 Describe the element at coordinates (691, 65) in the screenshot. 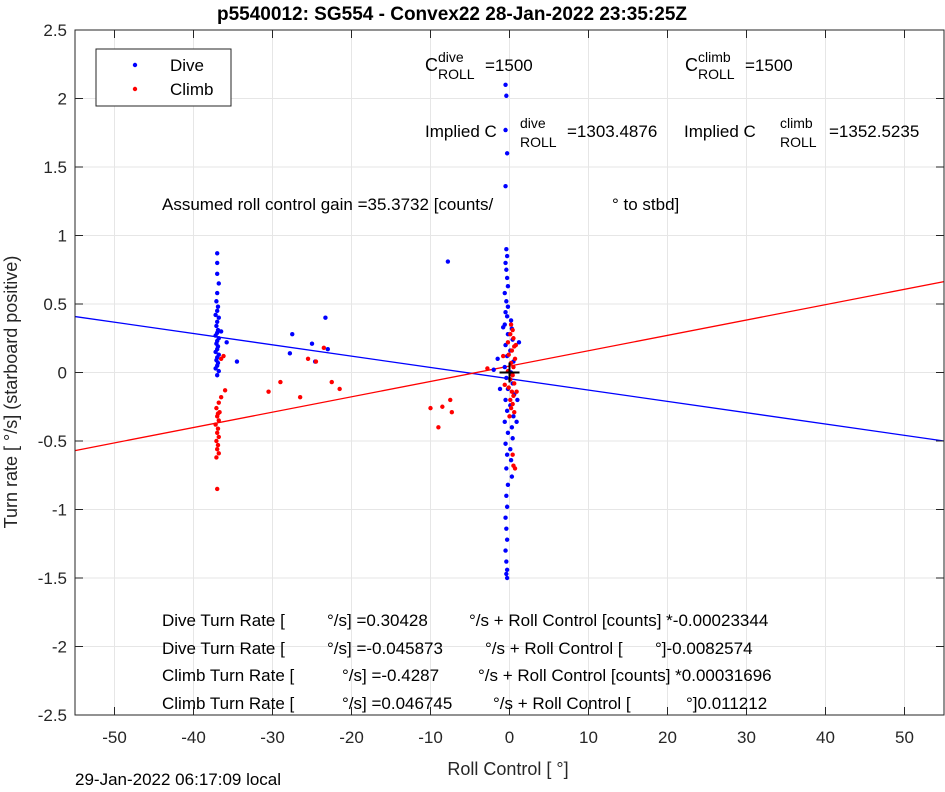

I see `c-climb-main: C` at that location.